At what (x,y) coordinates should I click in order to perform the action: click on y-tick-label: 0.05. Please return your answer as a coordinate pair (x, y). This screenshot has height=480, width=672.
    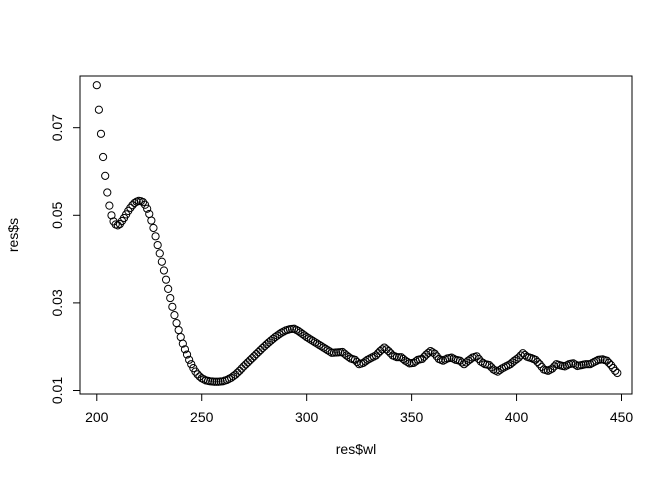
    Looking at the image, I should click on (57, 214).